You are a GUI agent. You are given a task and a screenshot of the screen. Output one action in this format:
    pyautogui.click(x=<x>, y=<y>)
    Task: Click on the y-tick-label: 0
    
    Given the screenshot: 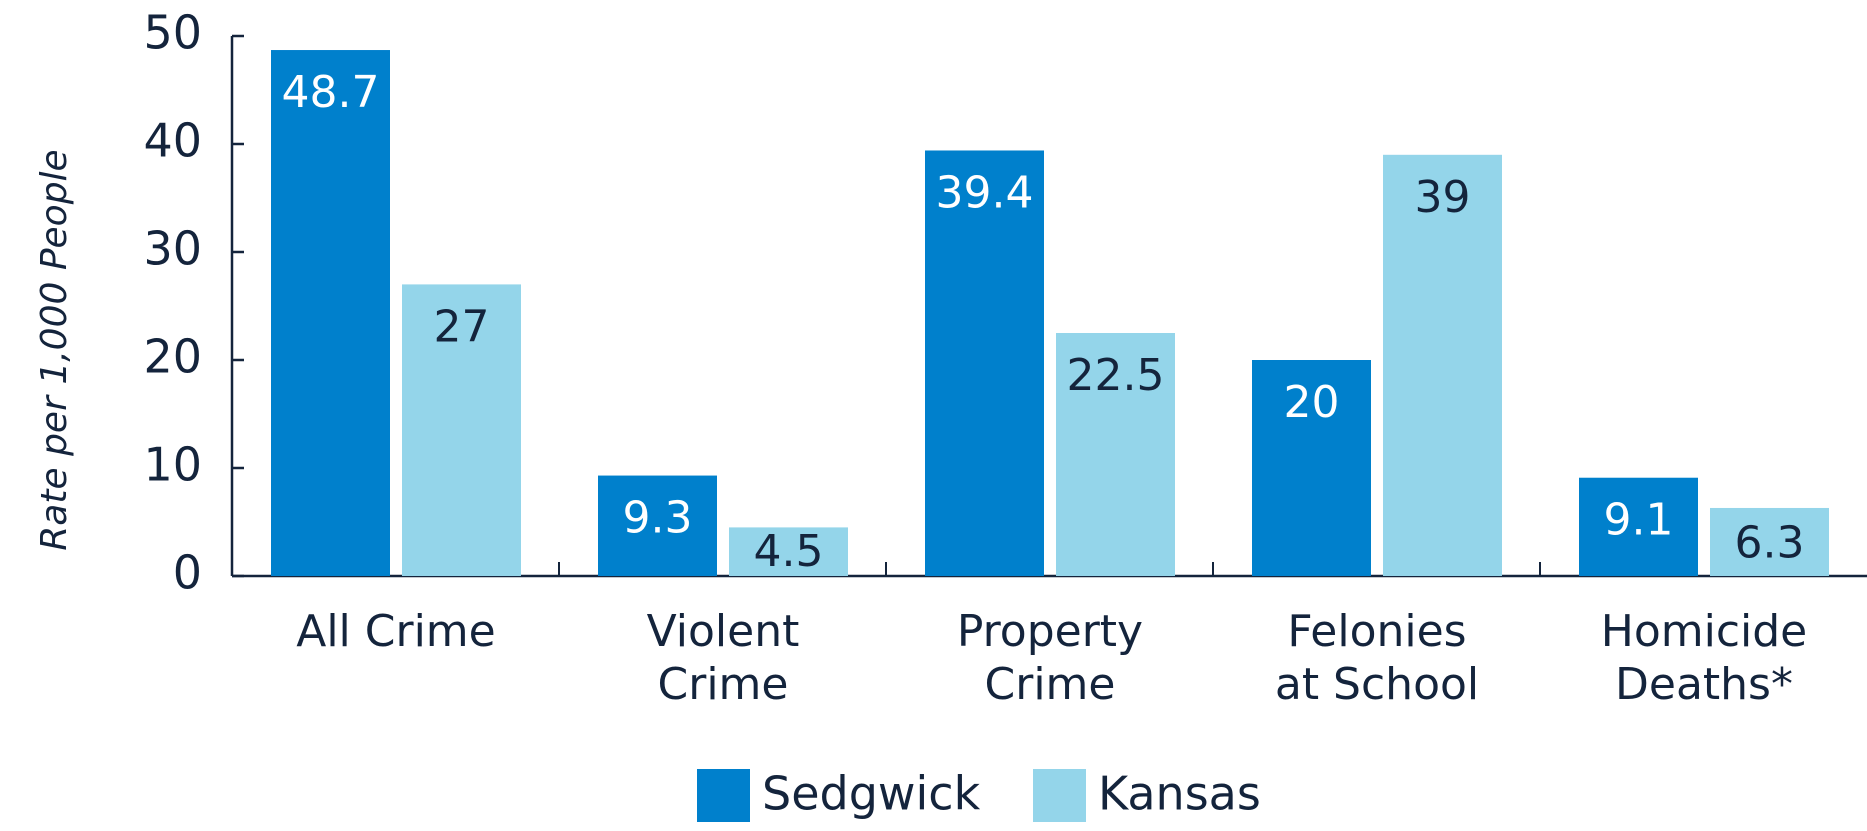 What is the action you would take?
    pyautogui.click(x=187, y=573)
    